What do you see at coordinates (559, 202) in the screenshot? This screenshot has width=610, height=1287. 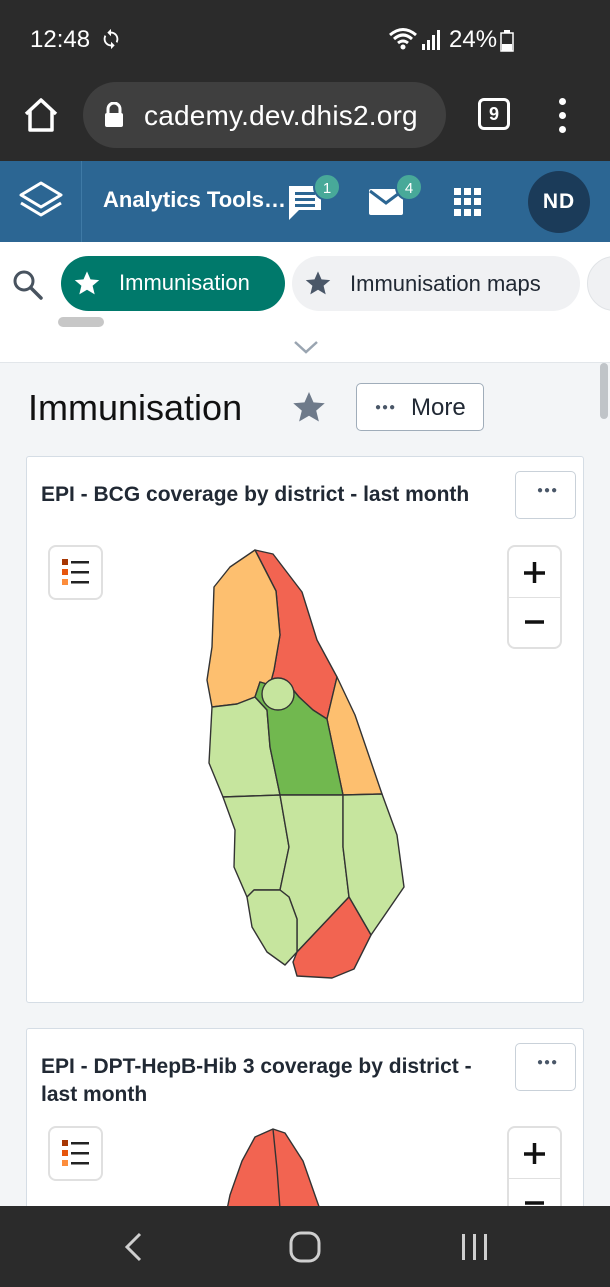 I see `avatar: ND` at bounding box center [559, 202].